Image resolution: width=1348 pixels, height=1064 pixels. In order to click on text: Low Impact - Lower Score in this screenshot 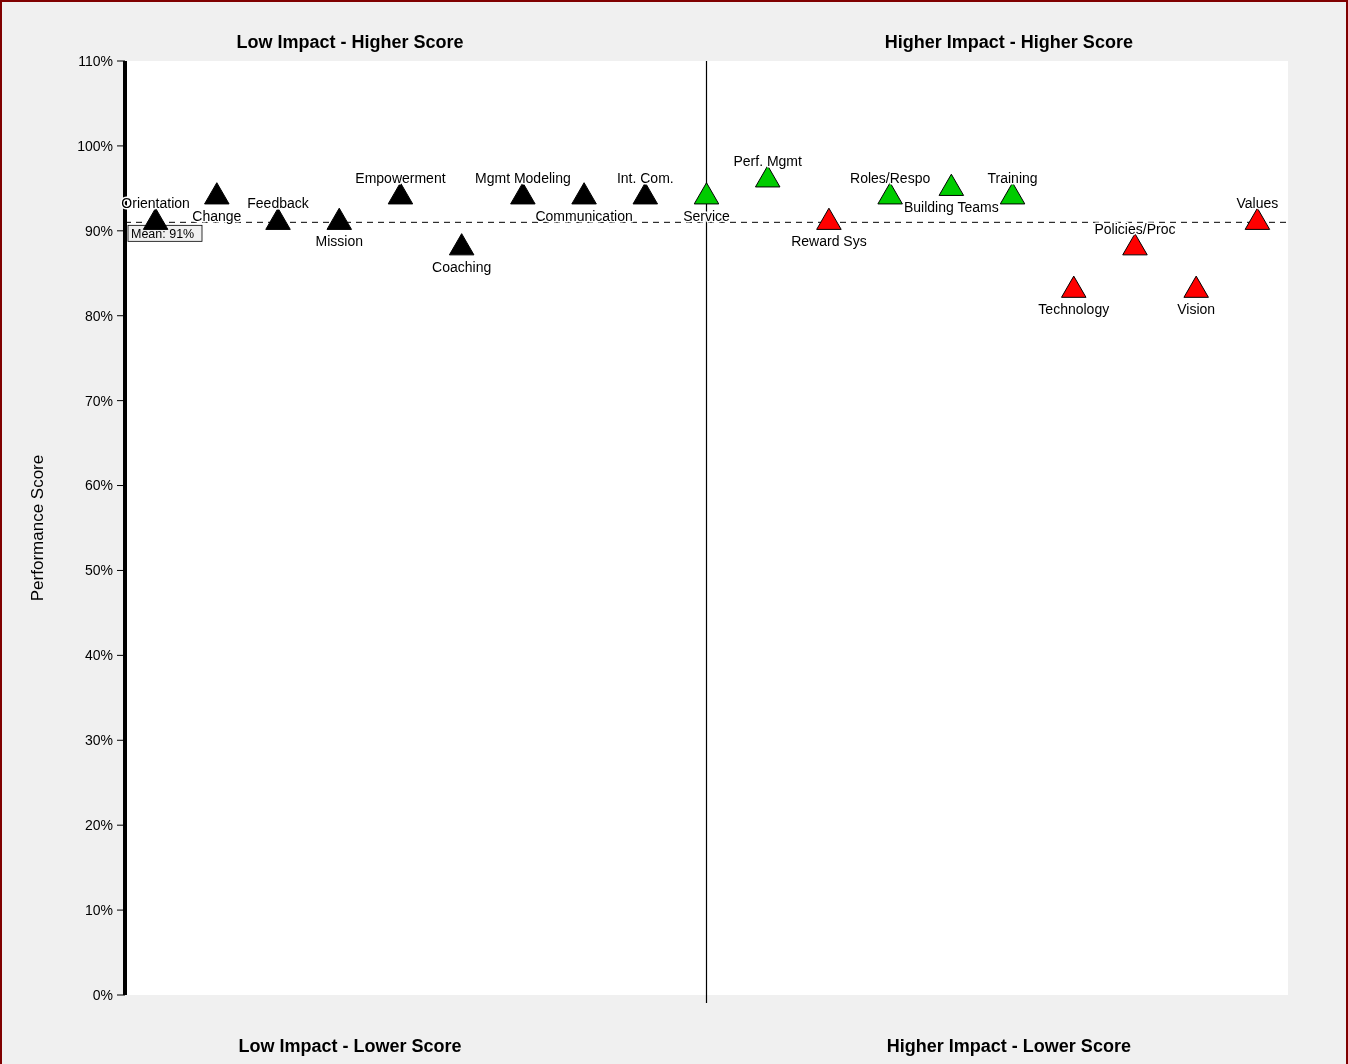, I will do `click(350, 1046)`.